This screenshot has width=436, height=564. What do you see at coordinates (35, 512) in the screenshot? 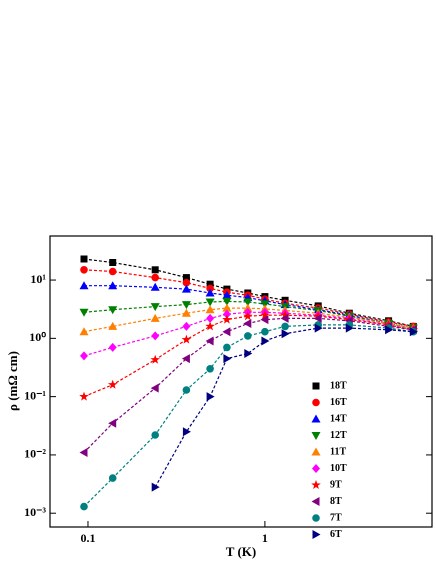
I see `y-tick-label: 10⁻³` at bounding box center [35, 512].